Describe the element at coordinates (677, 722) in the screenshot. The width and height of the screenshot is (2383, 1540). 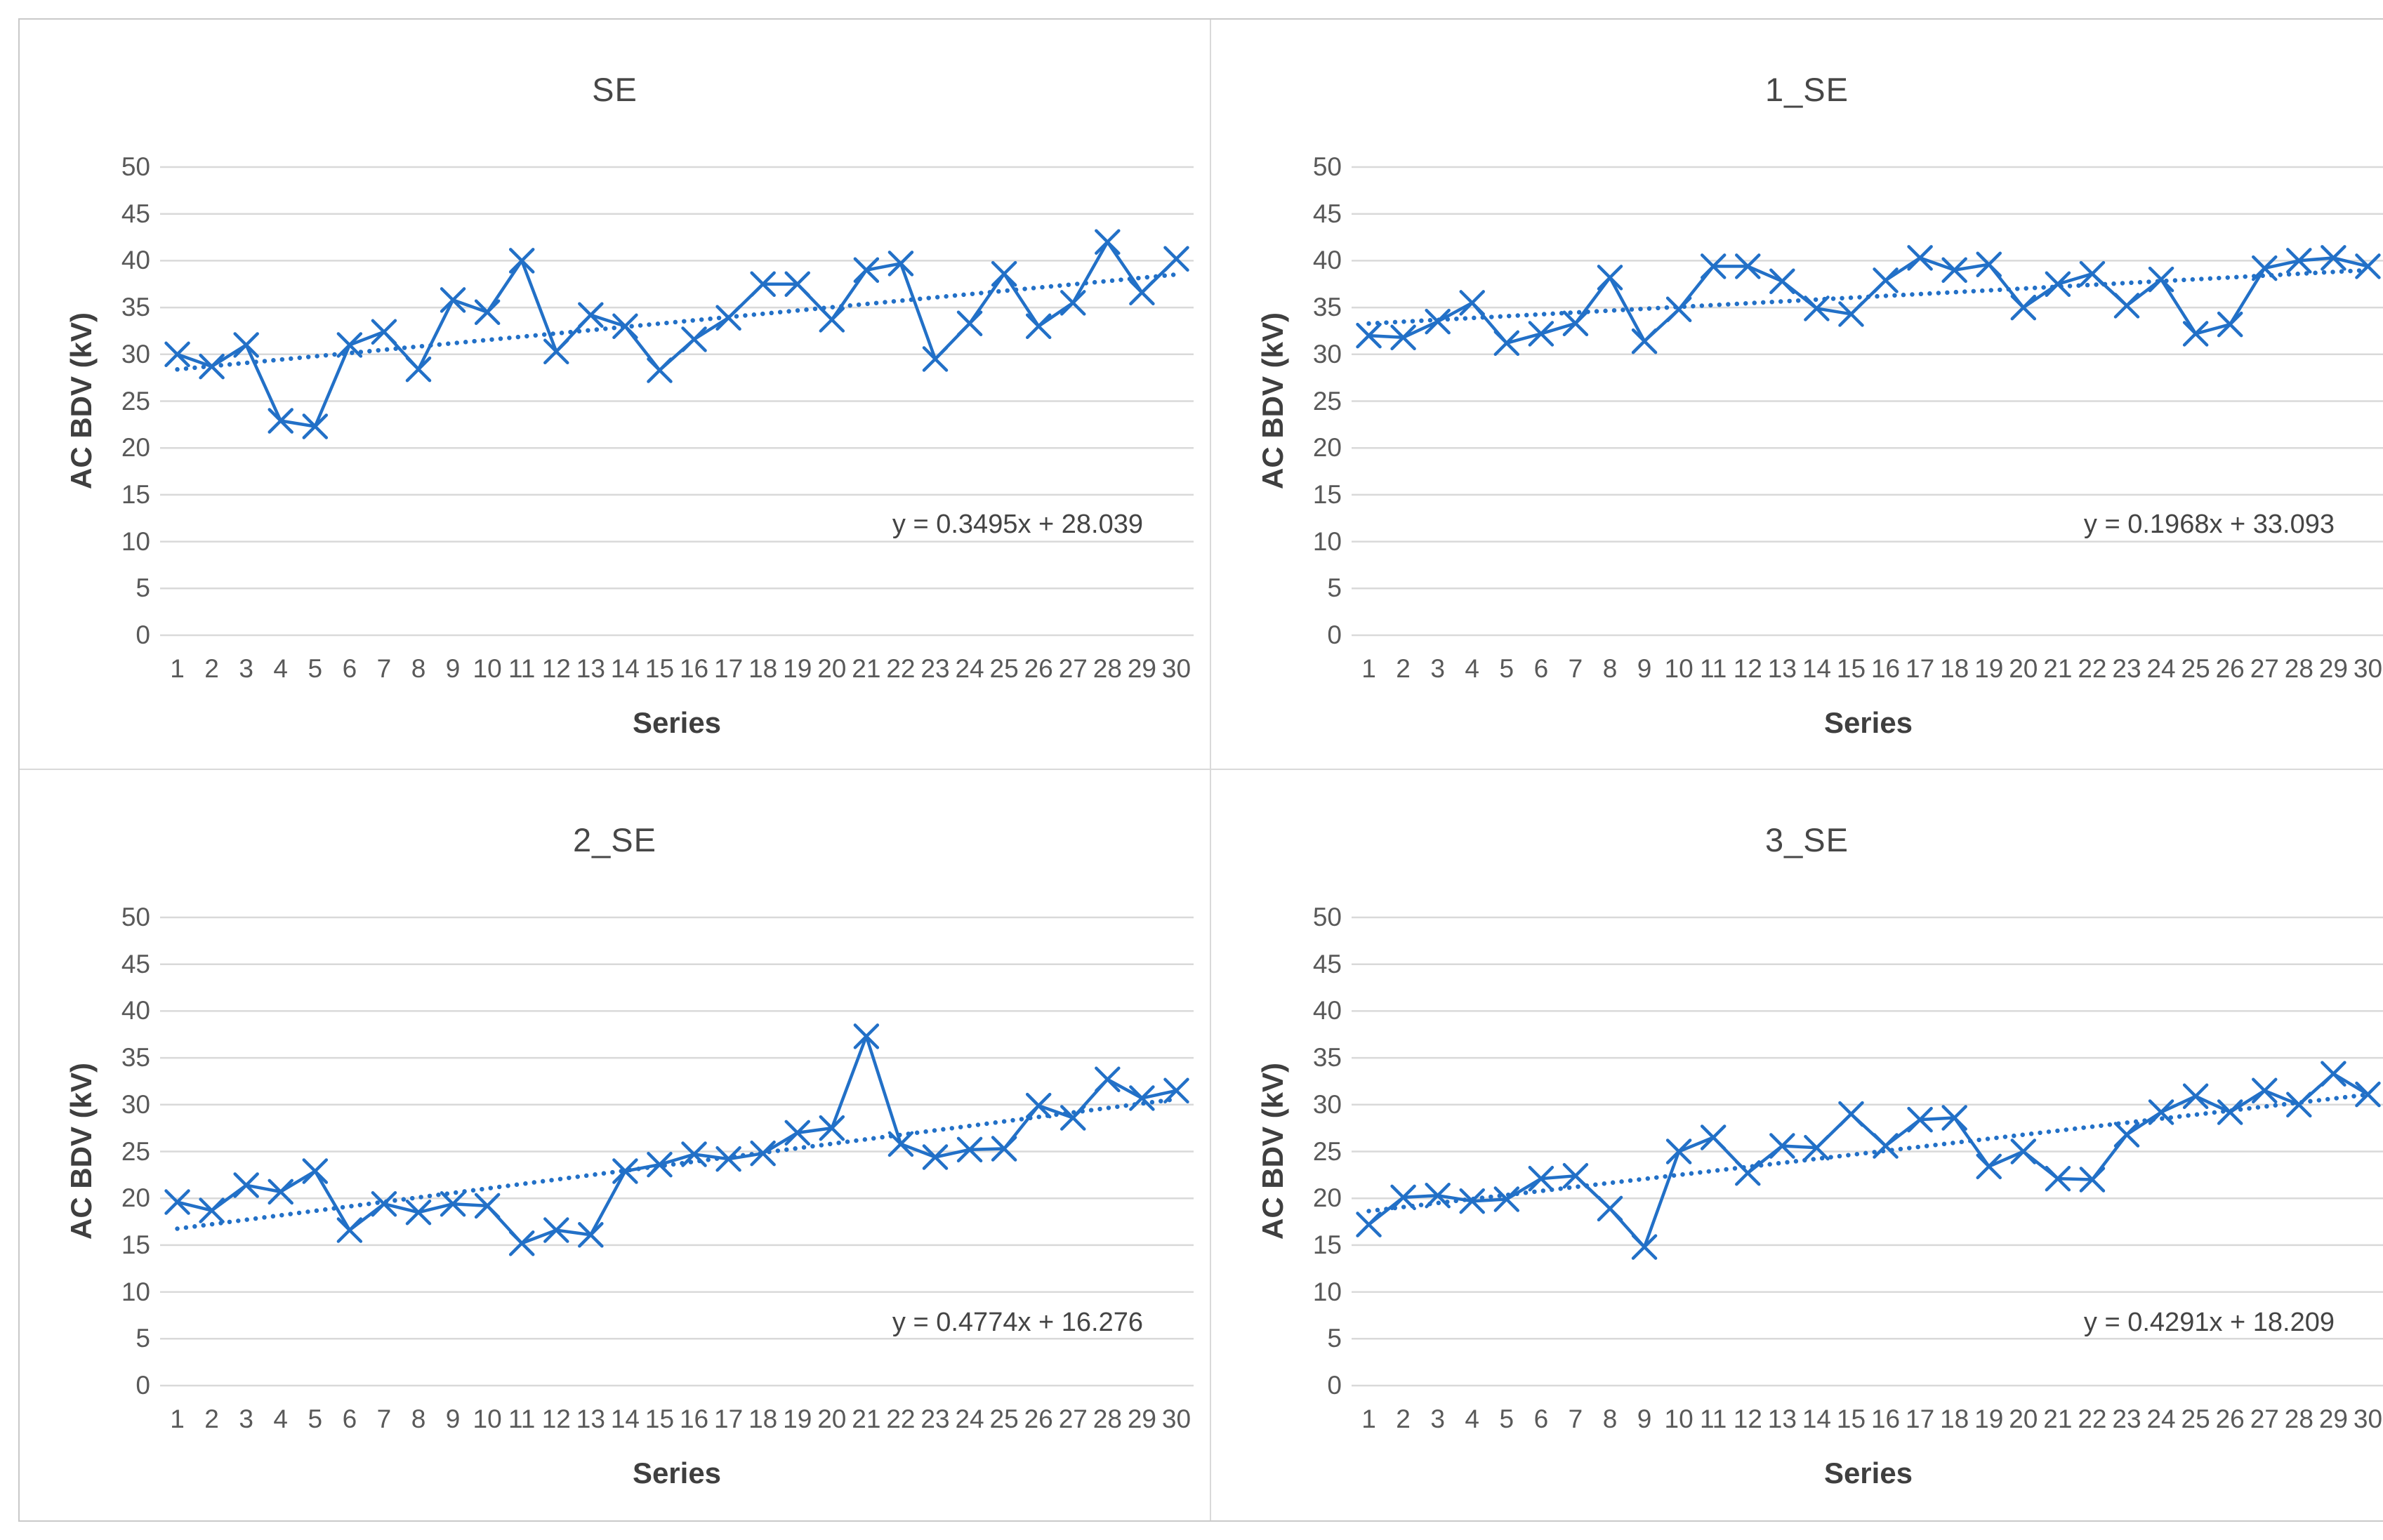
I see `x-axis-title: Series` at that location.